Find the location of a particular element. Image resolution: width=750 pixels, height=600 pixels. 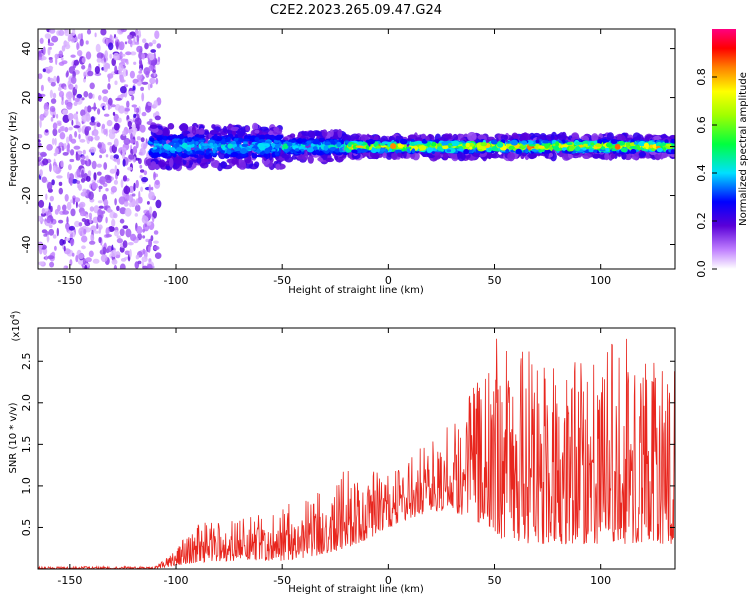

colorbar-tick-label: 0.8 is located at coordinates (701, 77).